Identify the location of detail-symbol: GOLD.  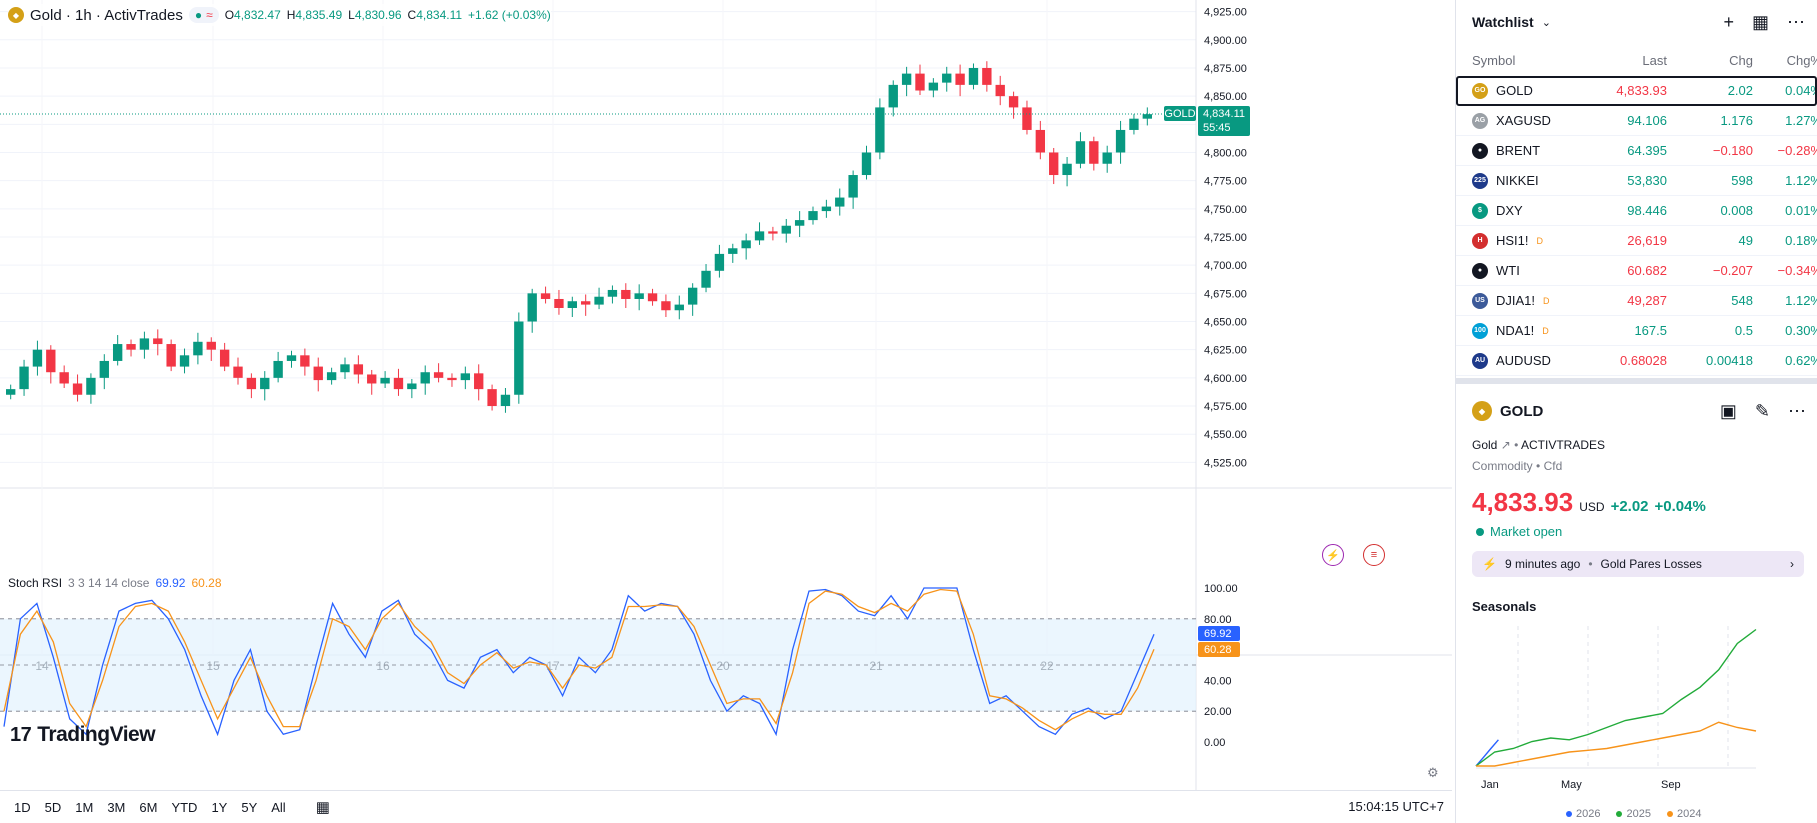
(1522, 411).